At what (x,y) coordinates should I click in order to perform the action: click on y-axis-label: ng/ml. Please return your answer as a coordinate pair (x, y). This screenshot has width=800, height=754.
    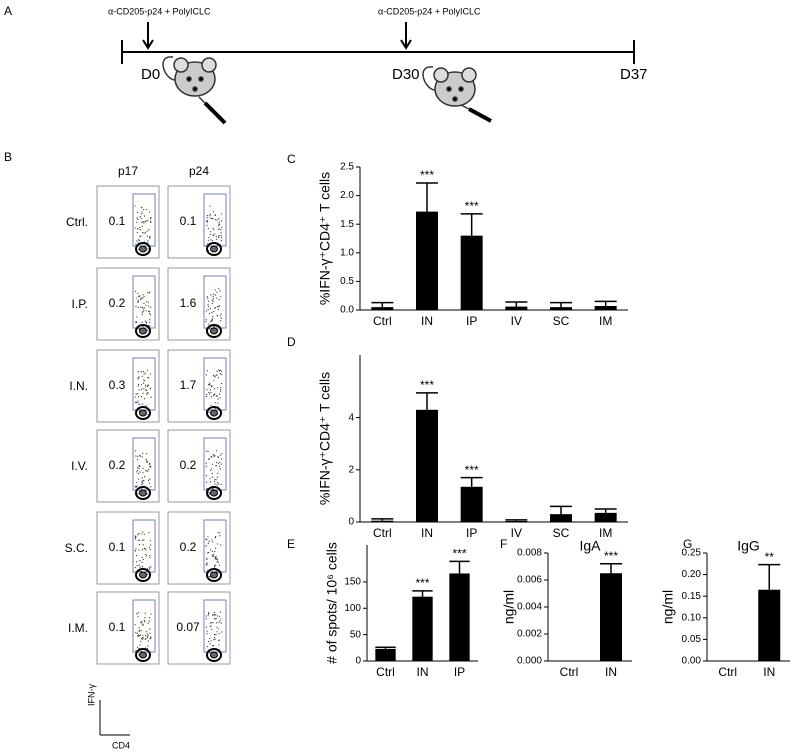
    Looking at the image, I should click on (509, 607).